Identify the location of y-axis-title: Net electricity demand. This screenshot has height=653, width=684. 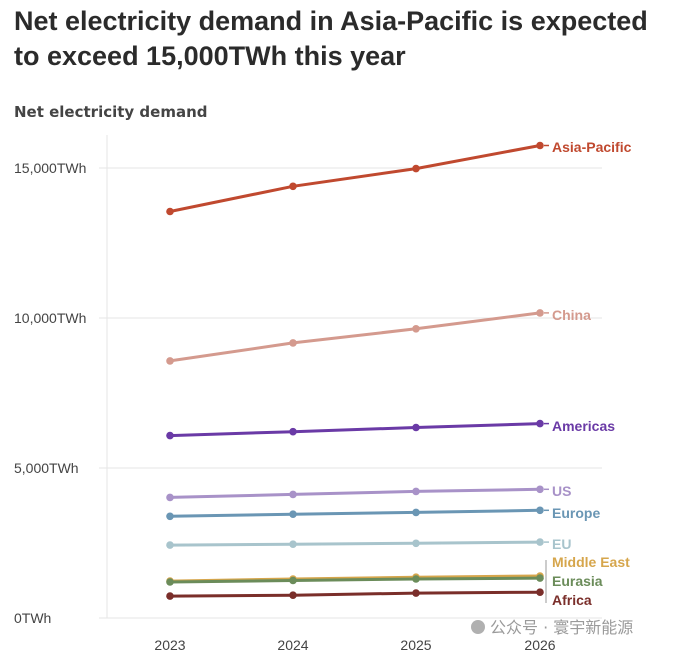
(111, 112).